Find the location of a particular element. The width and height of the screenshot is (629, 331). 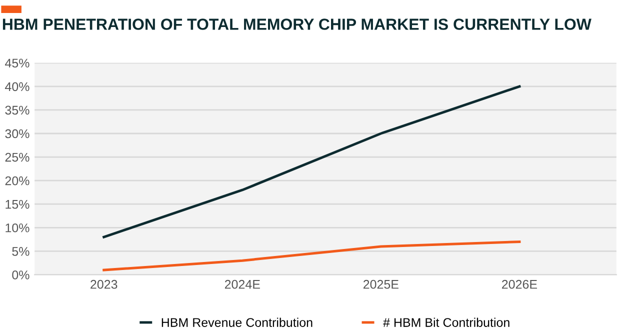

chart-title: HBM PENETRATION OF TOTAL MEMORY CHIP MARKET IS CURRENTLY LOW is located at coordinates (297, 24).